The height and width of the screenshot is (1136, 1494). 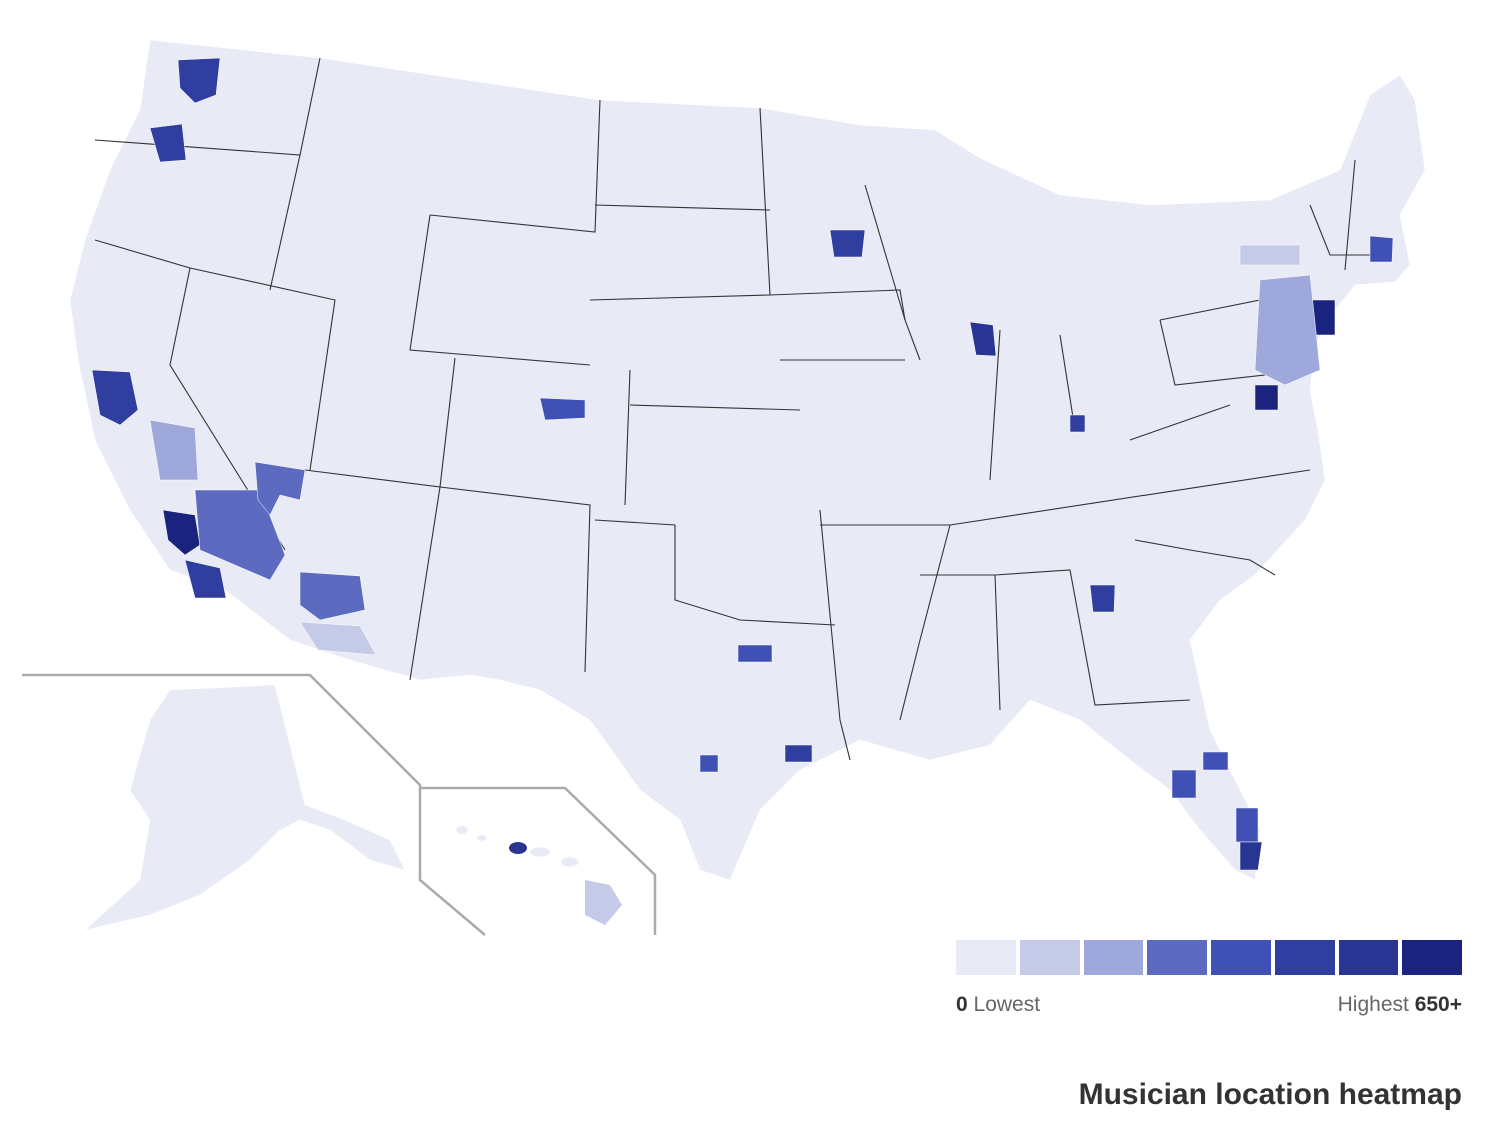 I want to click on region-dallas, so click(x=755, y=653).